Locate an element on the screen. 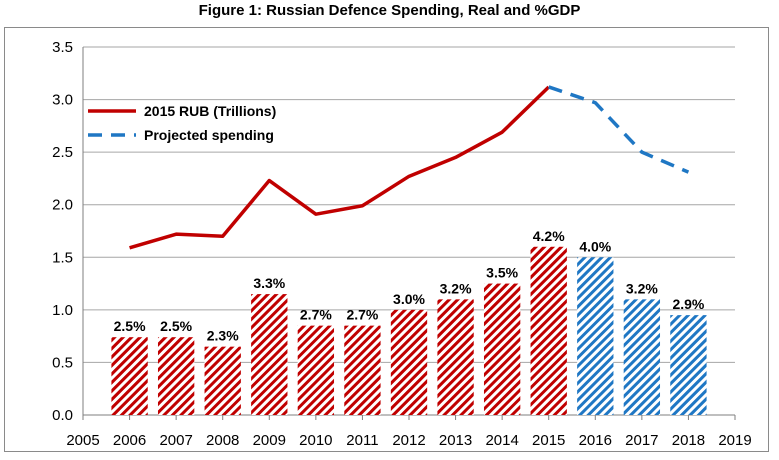 The image size is (779, 460). x-tick-label: 2005 is located at coordinates (82, 440).